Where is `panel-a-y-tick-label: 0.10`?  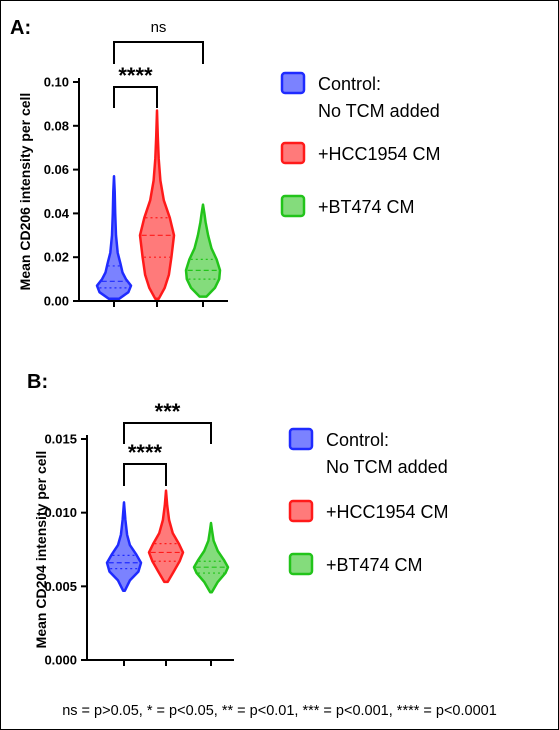 panel-a-y-tick-label: 0.10 is located at coordinates (56, 82).